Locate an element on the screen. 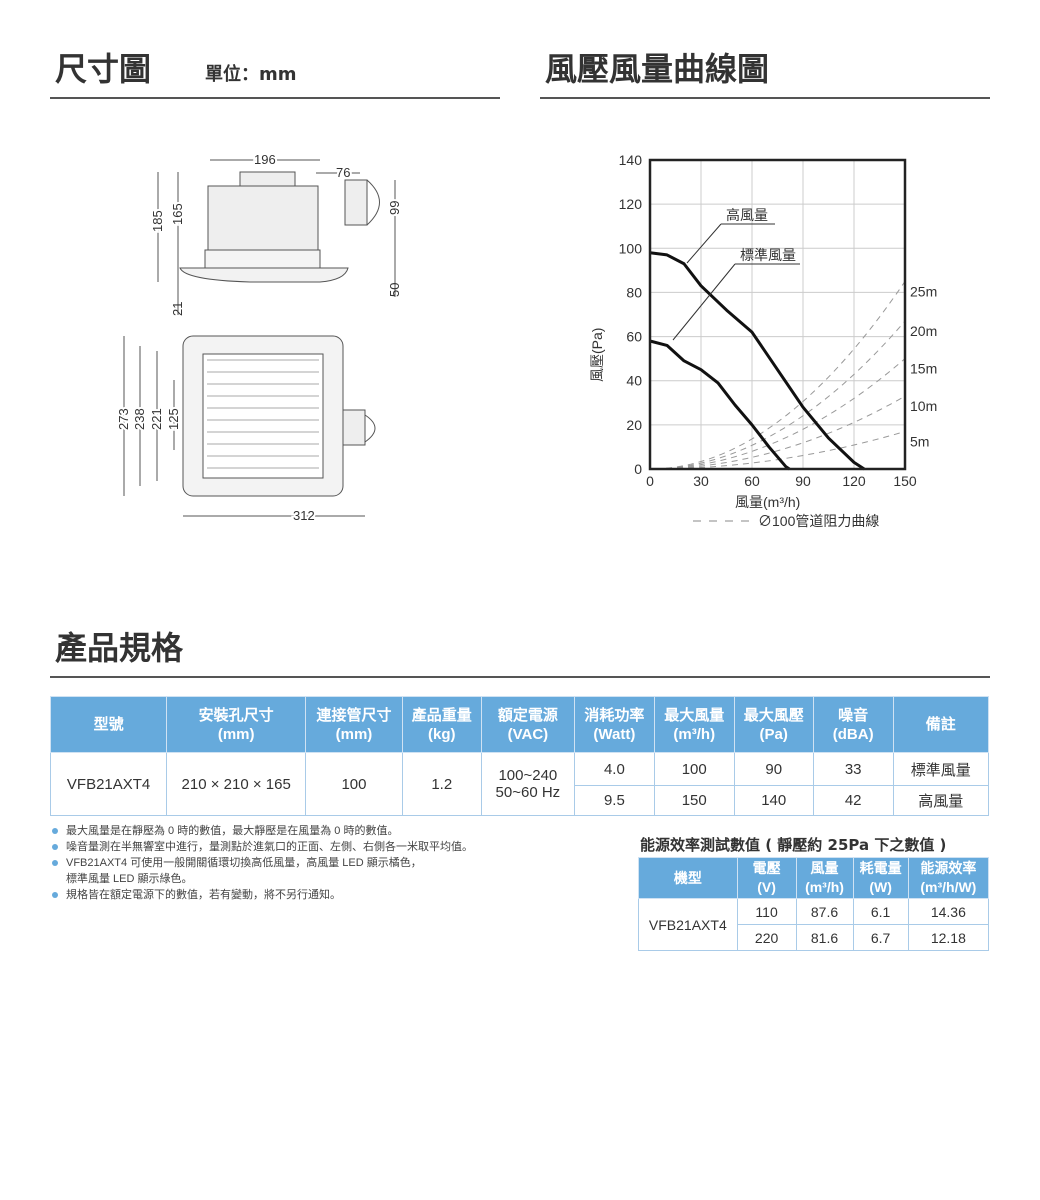  cell: 140 is located at coordinates (773, 800).